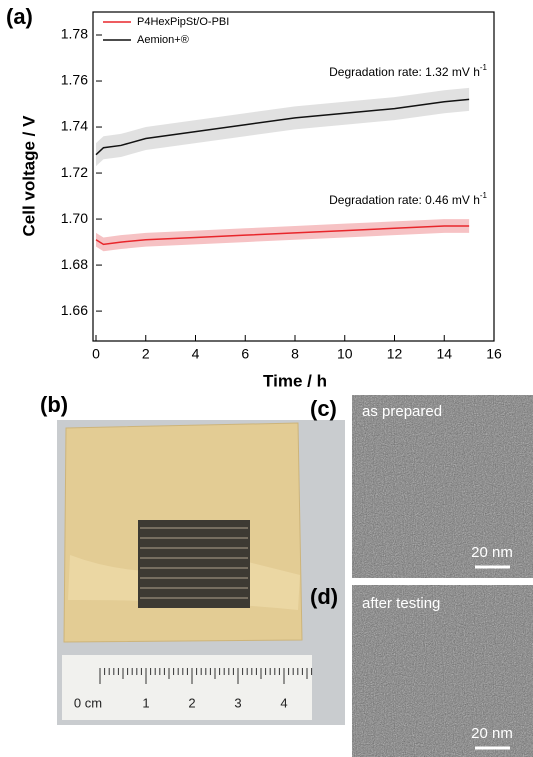 The width and height of the screenshot is (533, 757). Describe the element at coordinates (402, 411) in the screenshot. I see `tem-caption: as prepared` at that location.